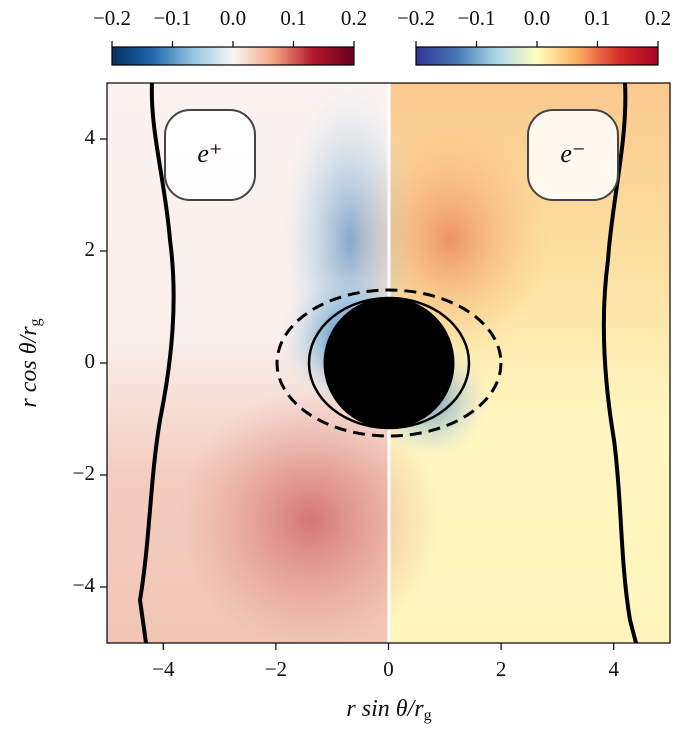  I want to click on horizon, so click(389, 363).